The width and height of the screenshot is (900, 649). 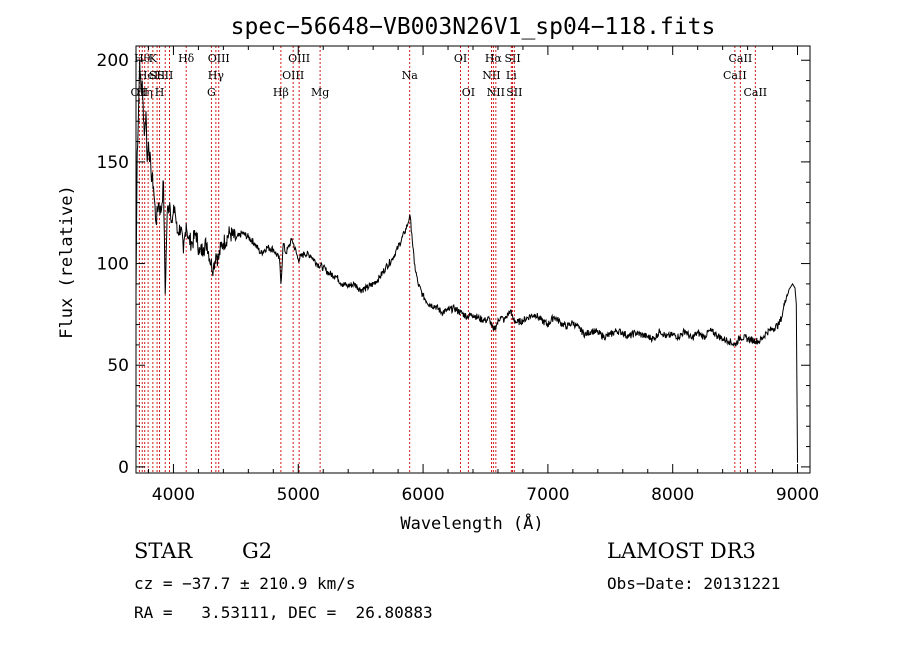 I want to click on x-tick-label-5: 9000, so click(x=797, y=495).